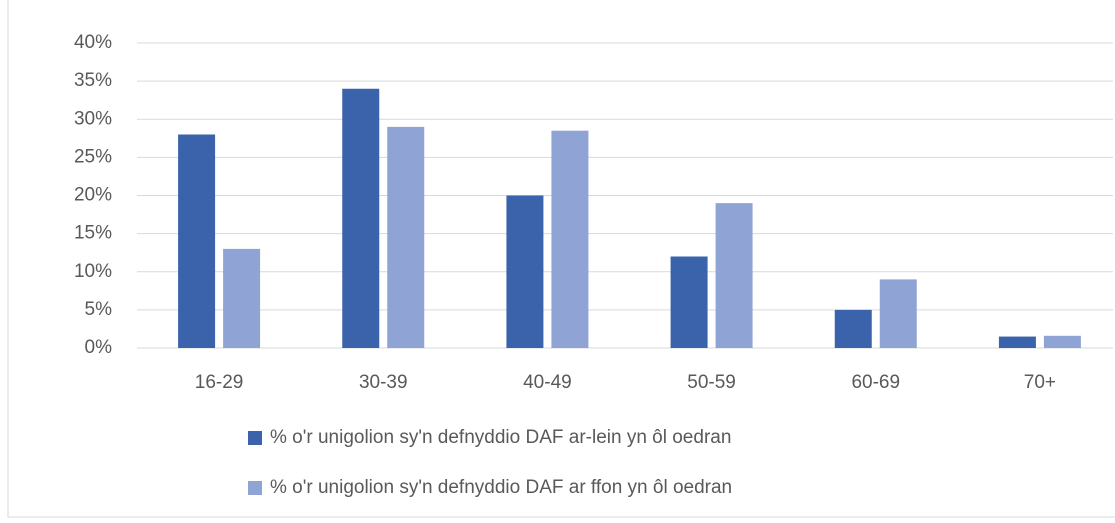  I want to click on y-tick-label: 30%, so click(93, 118).